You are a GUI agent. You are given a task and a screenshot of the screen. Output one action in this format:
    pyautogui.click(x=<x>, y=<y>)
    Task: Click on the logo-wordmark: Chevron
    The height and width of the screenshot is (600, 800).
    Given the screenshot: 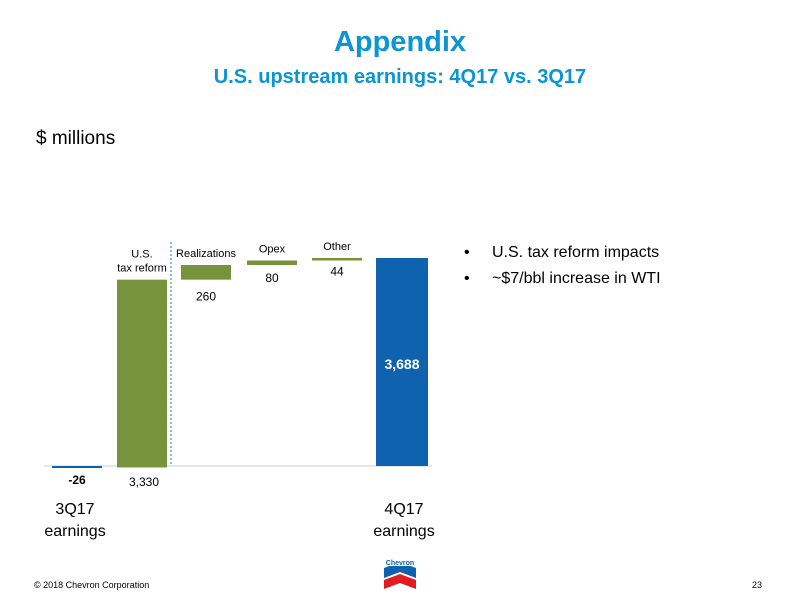 What is the action you would take?
    pyautogui.click(x=400, y=563)
    